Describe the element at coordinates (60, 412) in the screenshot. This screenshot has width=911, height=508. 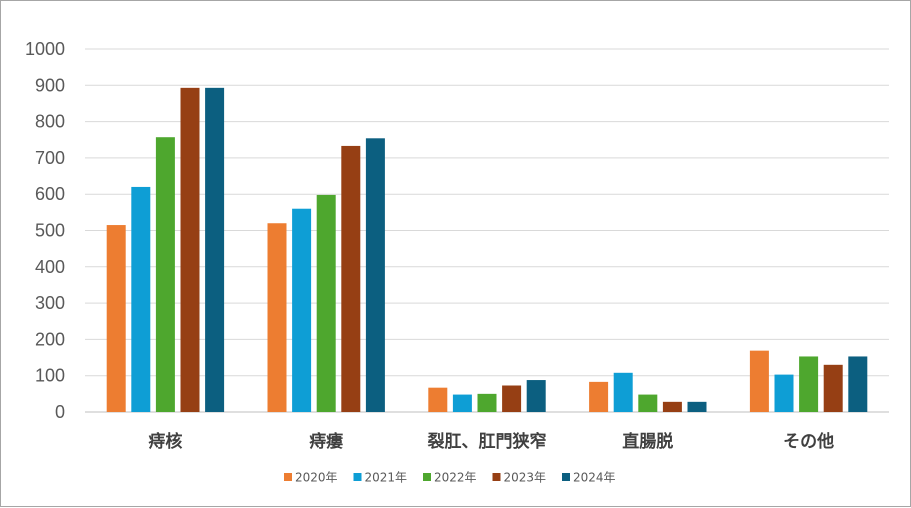
I see `y-tick-label: 0` at that location.